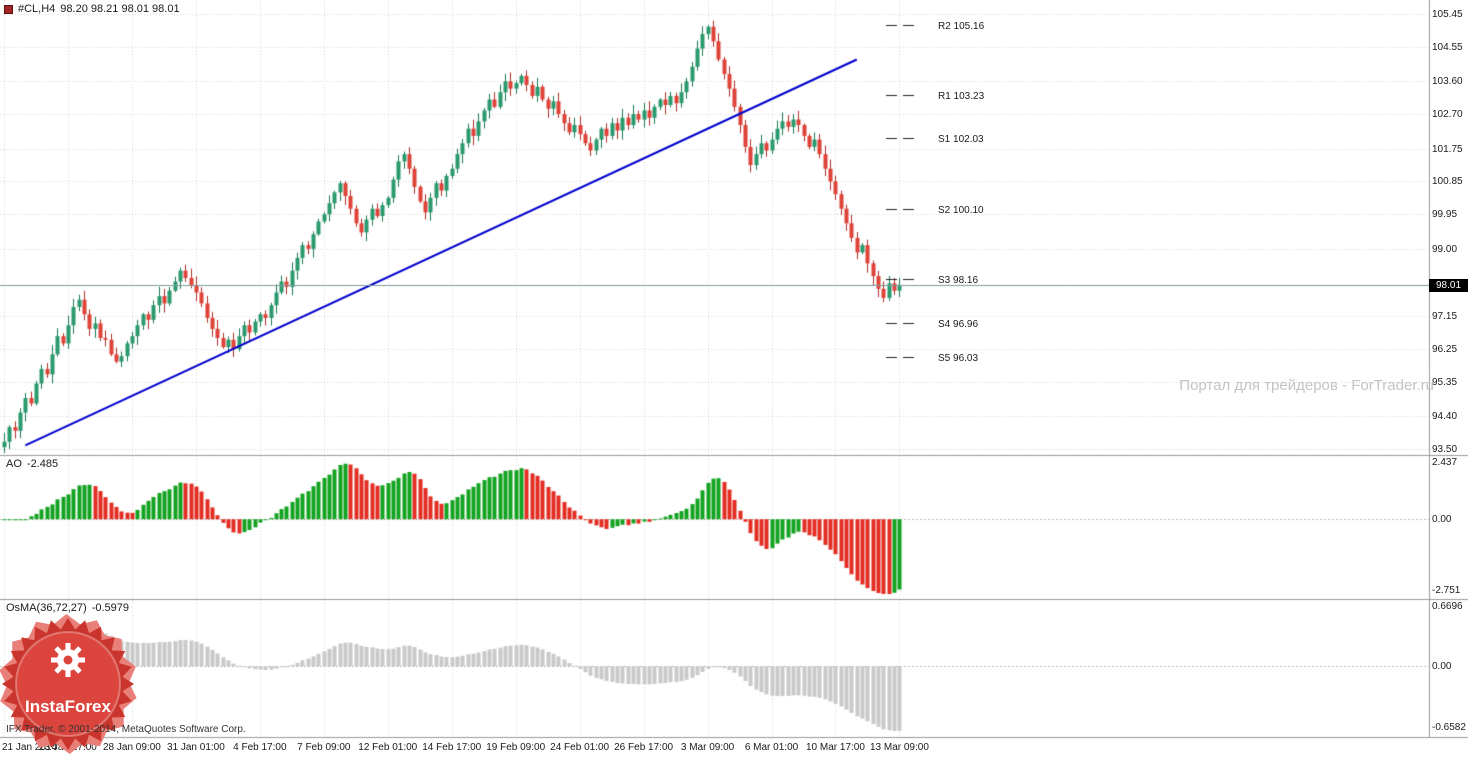  I want to click on time-axis-label: 6 Mar 01:00, so click(771, 747).